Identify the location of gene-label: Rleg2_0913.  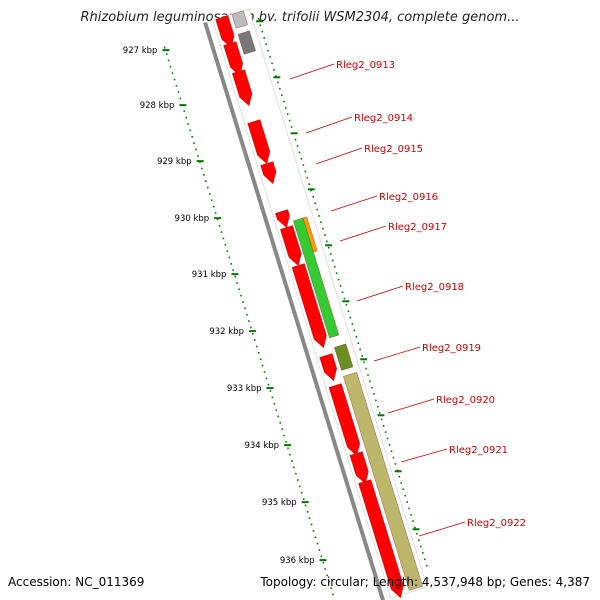
(365, 65).